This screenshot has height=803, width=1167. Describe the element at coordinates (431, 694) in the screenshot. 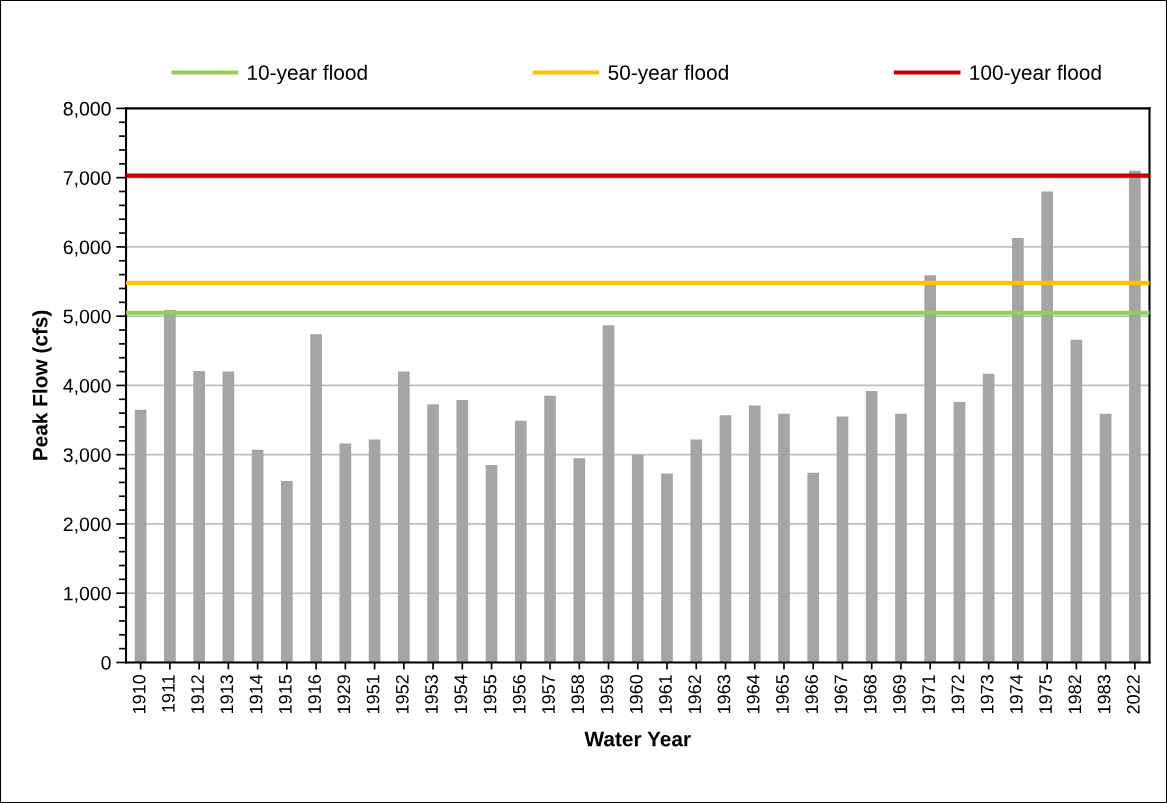

I see `x-tick-label: 1953` at that location.